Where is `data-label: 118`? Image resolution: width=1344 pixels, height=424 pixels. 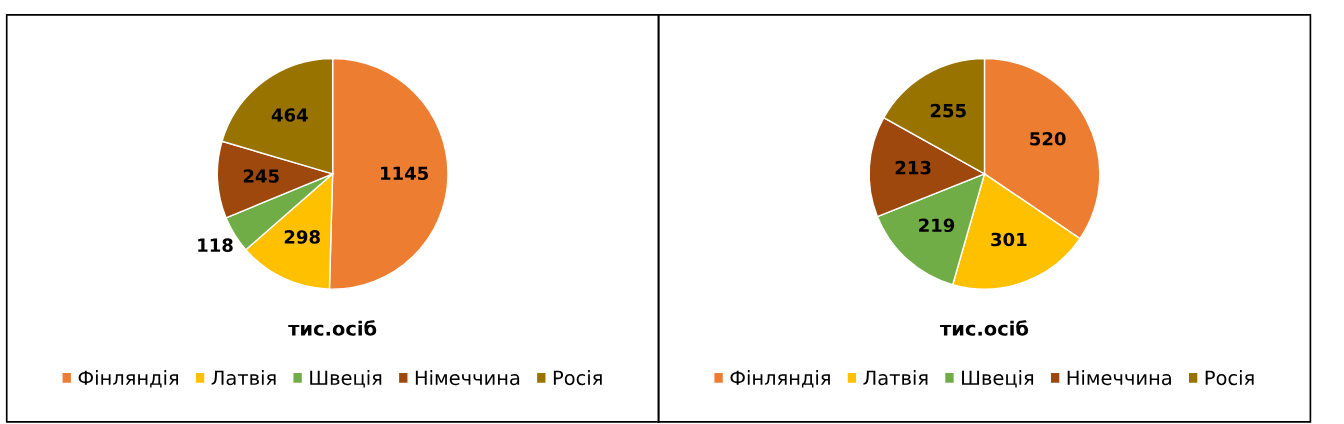
data-label: 118 is located at coordinates (215, 245).